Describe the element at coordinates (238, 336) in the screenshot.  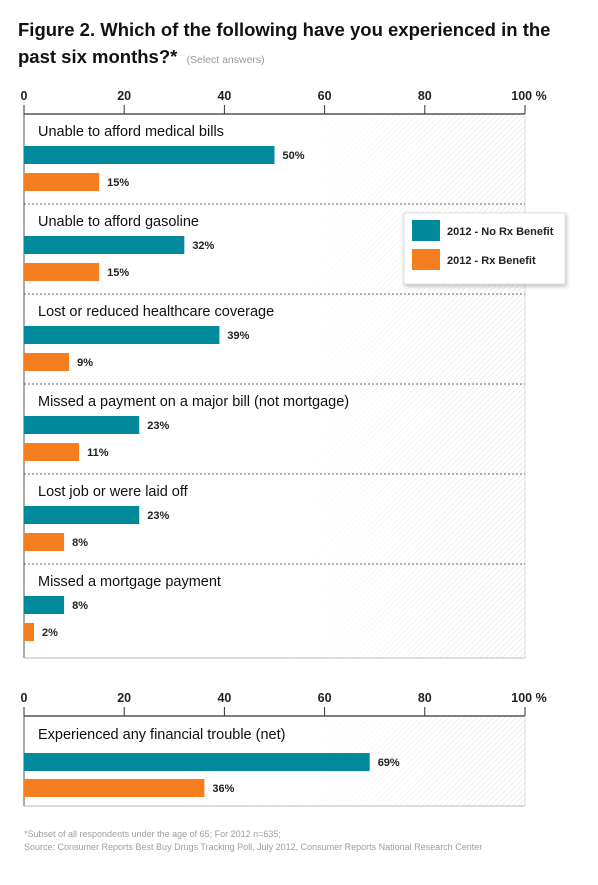
I see `data-label: 39%` at that location.